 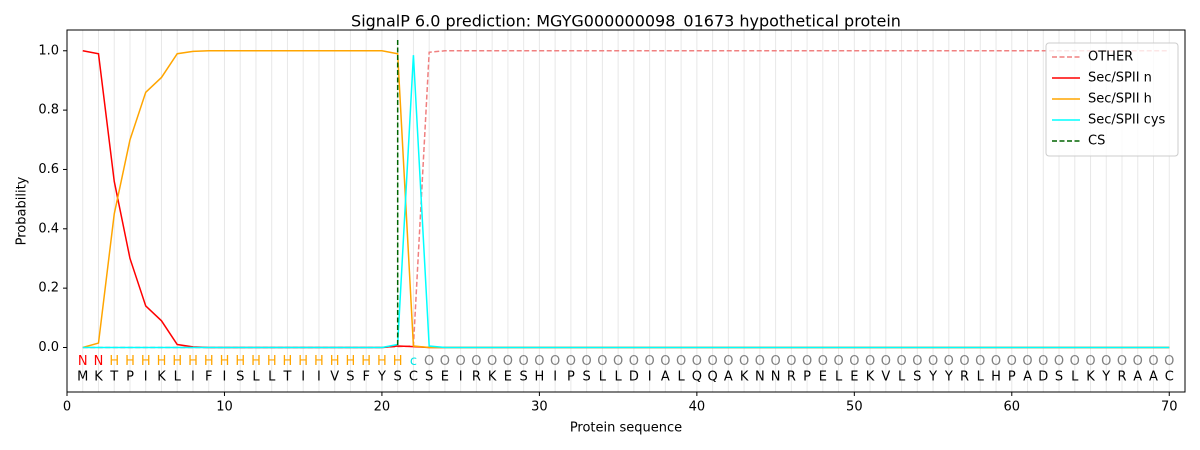 What do you see at coordinates (626, 428) in the screenshot?
I see `x-axis-label: Protein sequence` at bounding box center [626, 428].